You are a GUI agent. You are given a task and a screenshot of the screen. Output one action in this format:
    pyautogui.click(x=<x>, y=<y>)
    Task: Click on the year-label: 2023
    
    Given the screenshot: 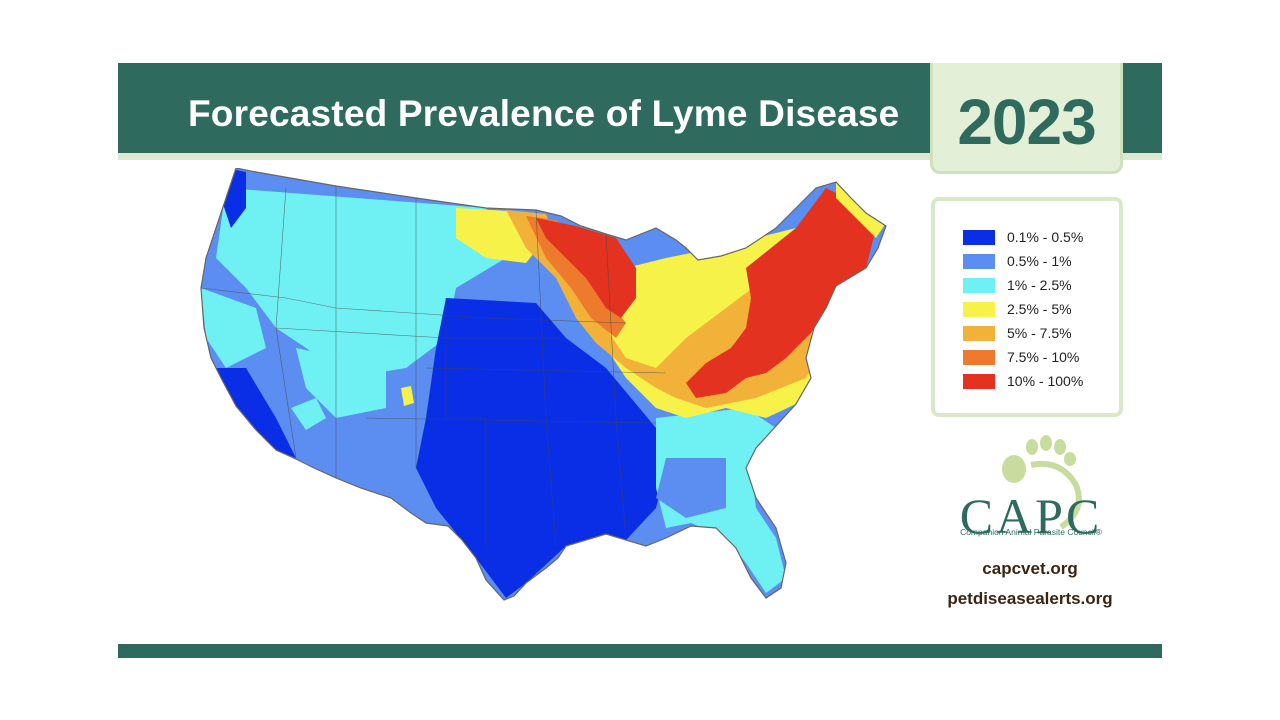 What is the action you would take?
    pyautogui.click(x=1026, y=122)
    